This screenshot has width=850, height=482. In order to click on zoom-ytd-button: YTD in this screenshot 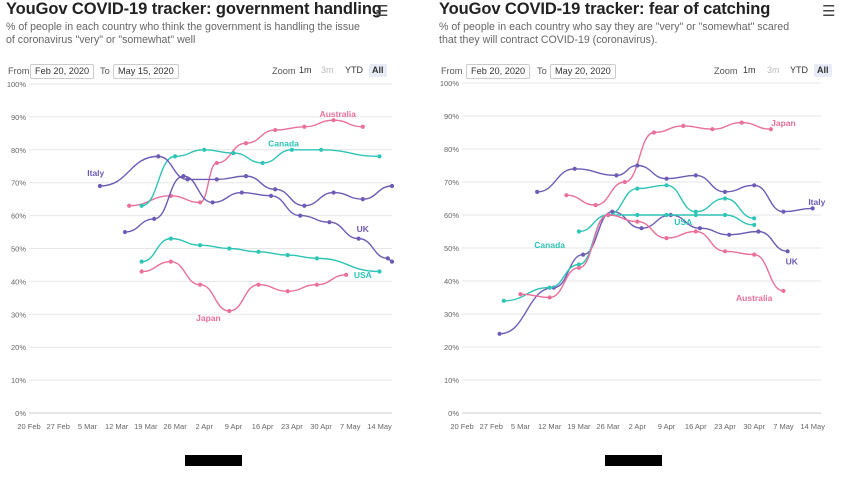, I will do `click(354, 70)`.